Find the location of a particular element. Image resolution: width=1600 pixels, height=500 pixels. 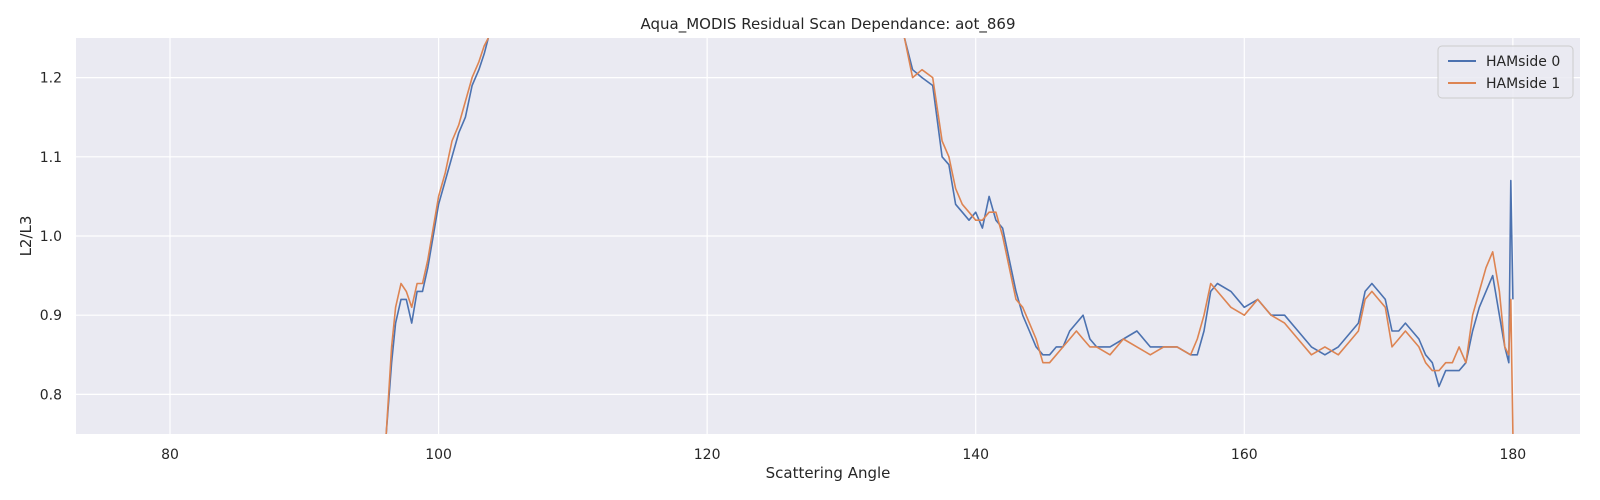

x-tick-label: 180 is located at coordinates (1512, 455).